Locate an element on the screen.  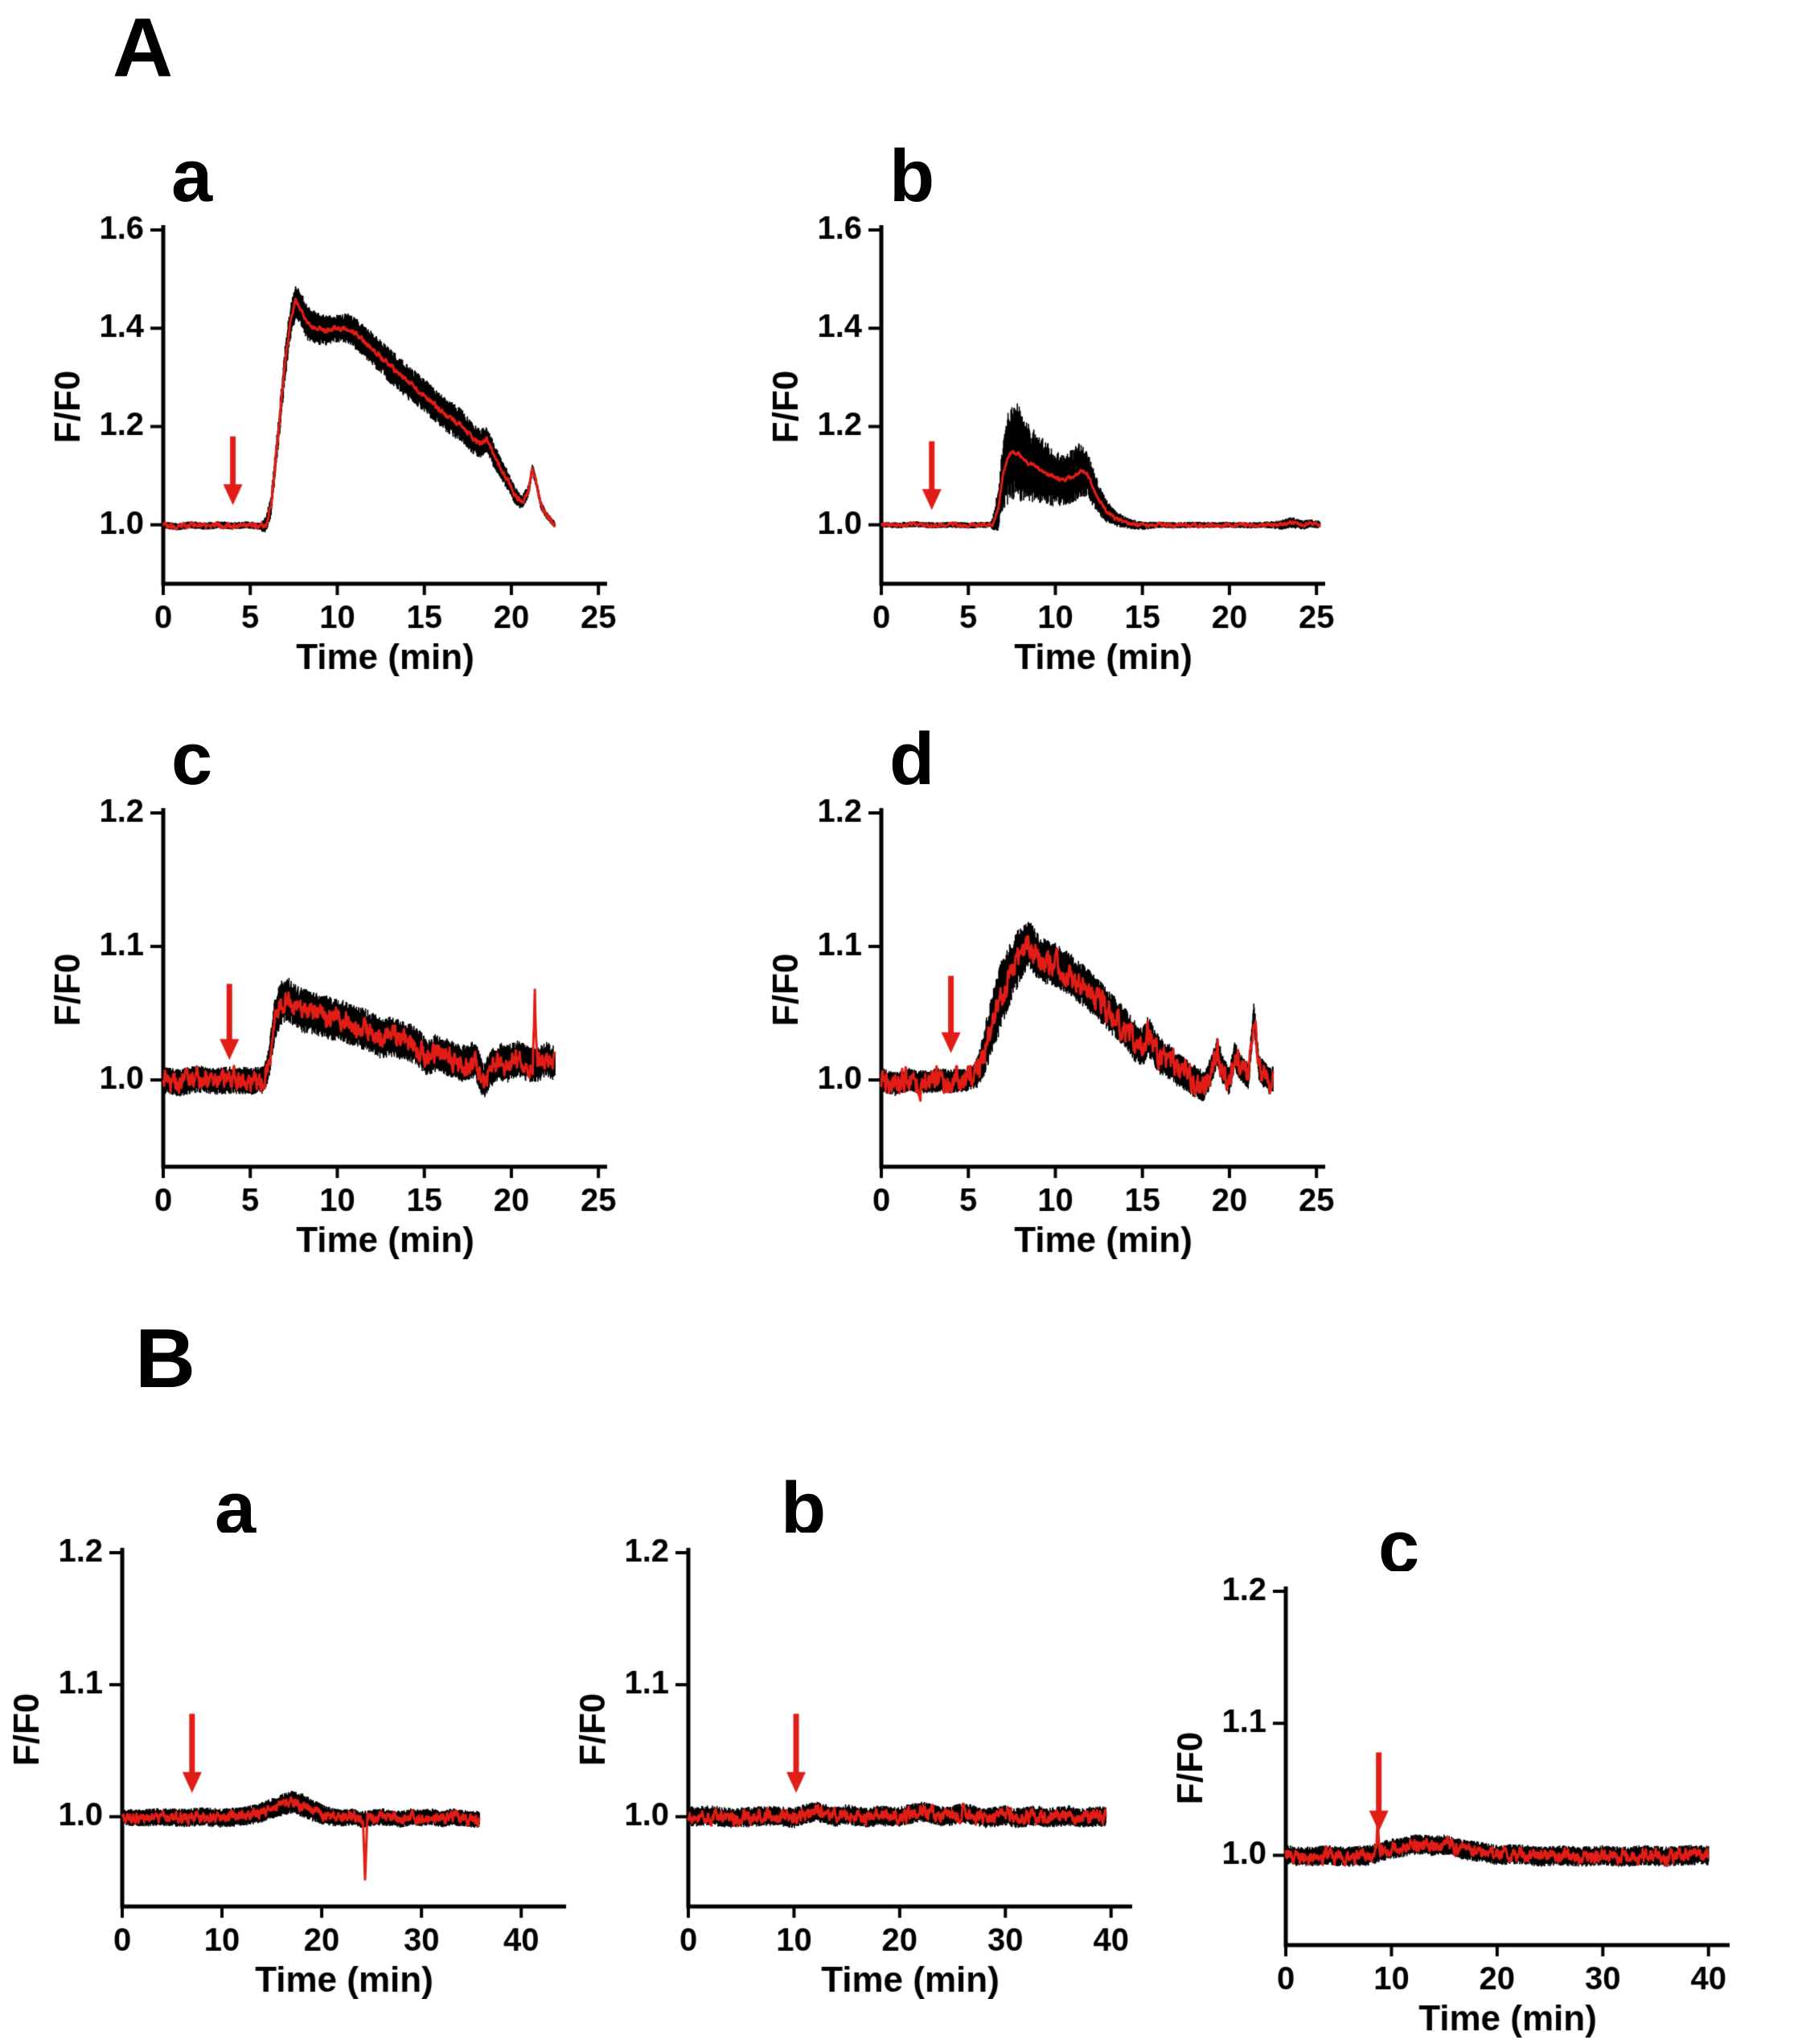
chart-canvas-A-b is located at coordinates (1050, 443).